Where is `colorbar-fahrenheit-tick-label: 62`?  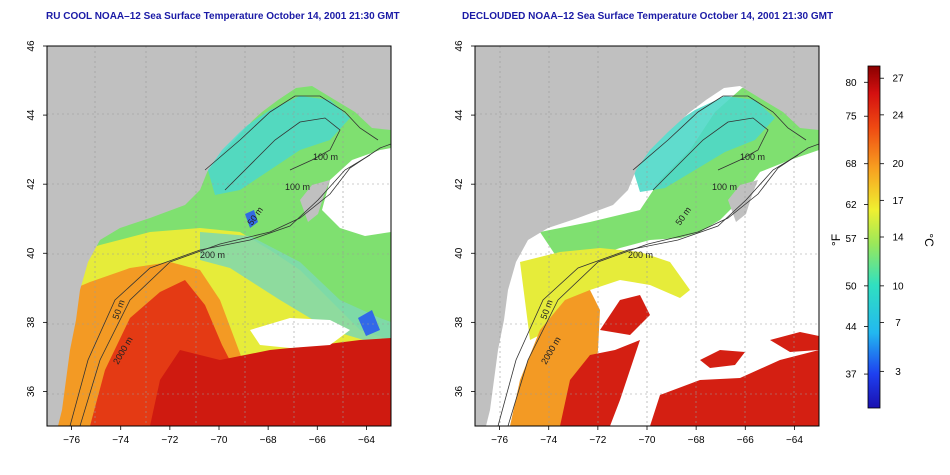 colorbar-fahrenheit-tick-label: 62 is located at coordinates (851, 205).